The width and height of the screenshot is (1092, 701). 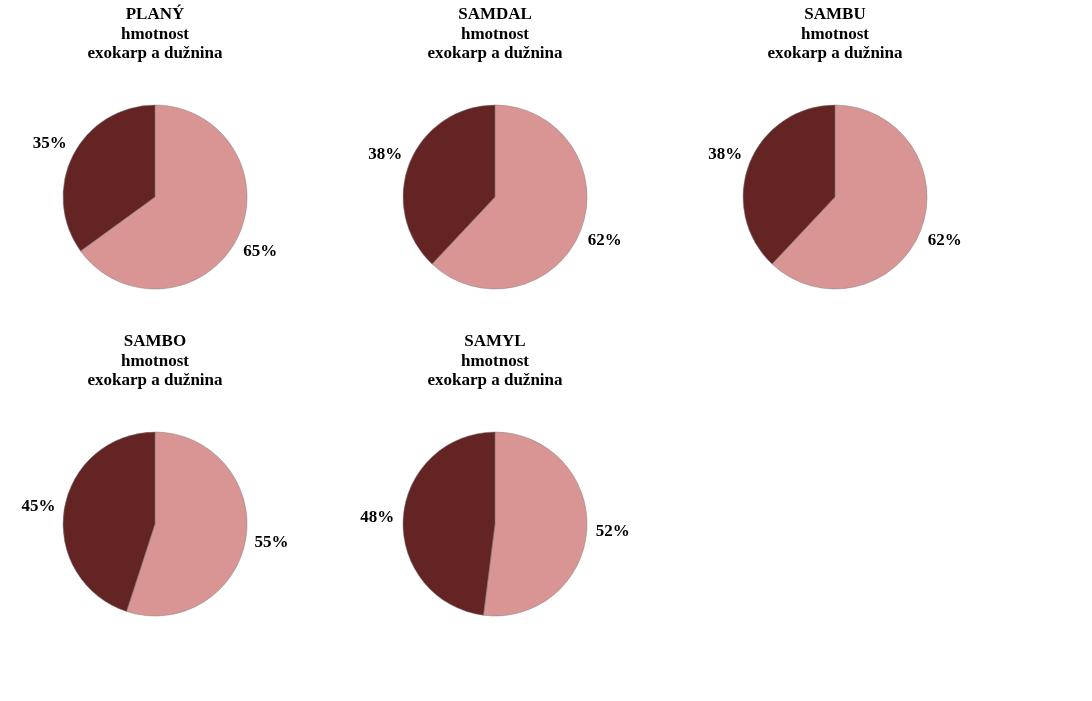 What do you see at coordinates (155, 340) in the screenshot?
I see `chart-title: SAMBO` at bounding box center [155, 340].